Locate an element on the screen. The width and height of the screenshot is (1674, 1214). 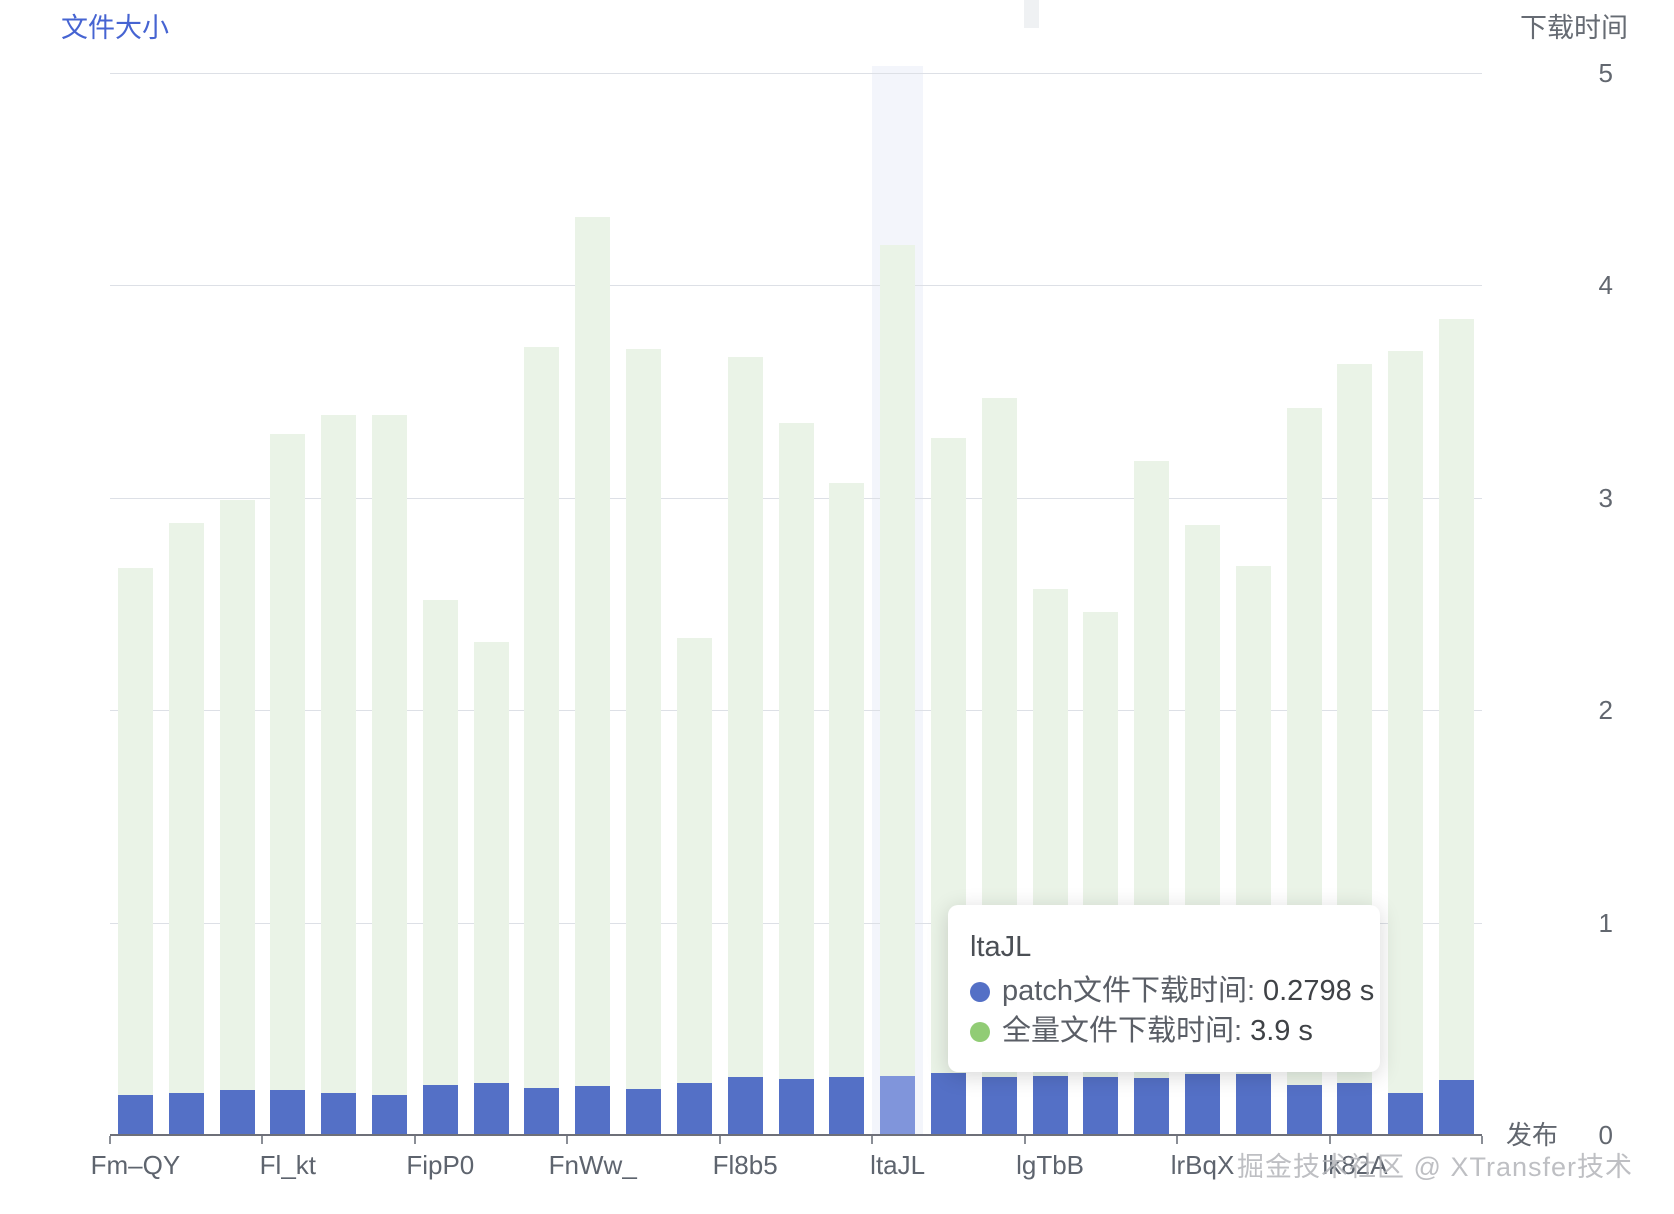
left-axis-title: 文件大小 is located at coordinates (115, 28).